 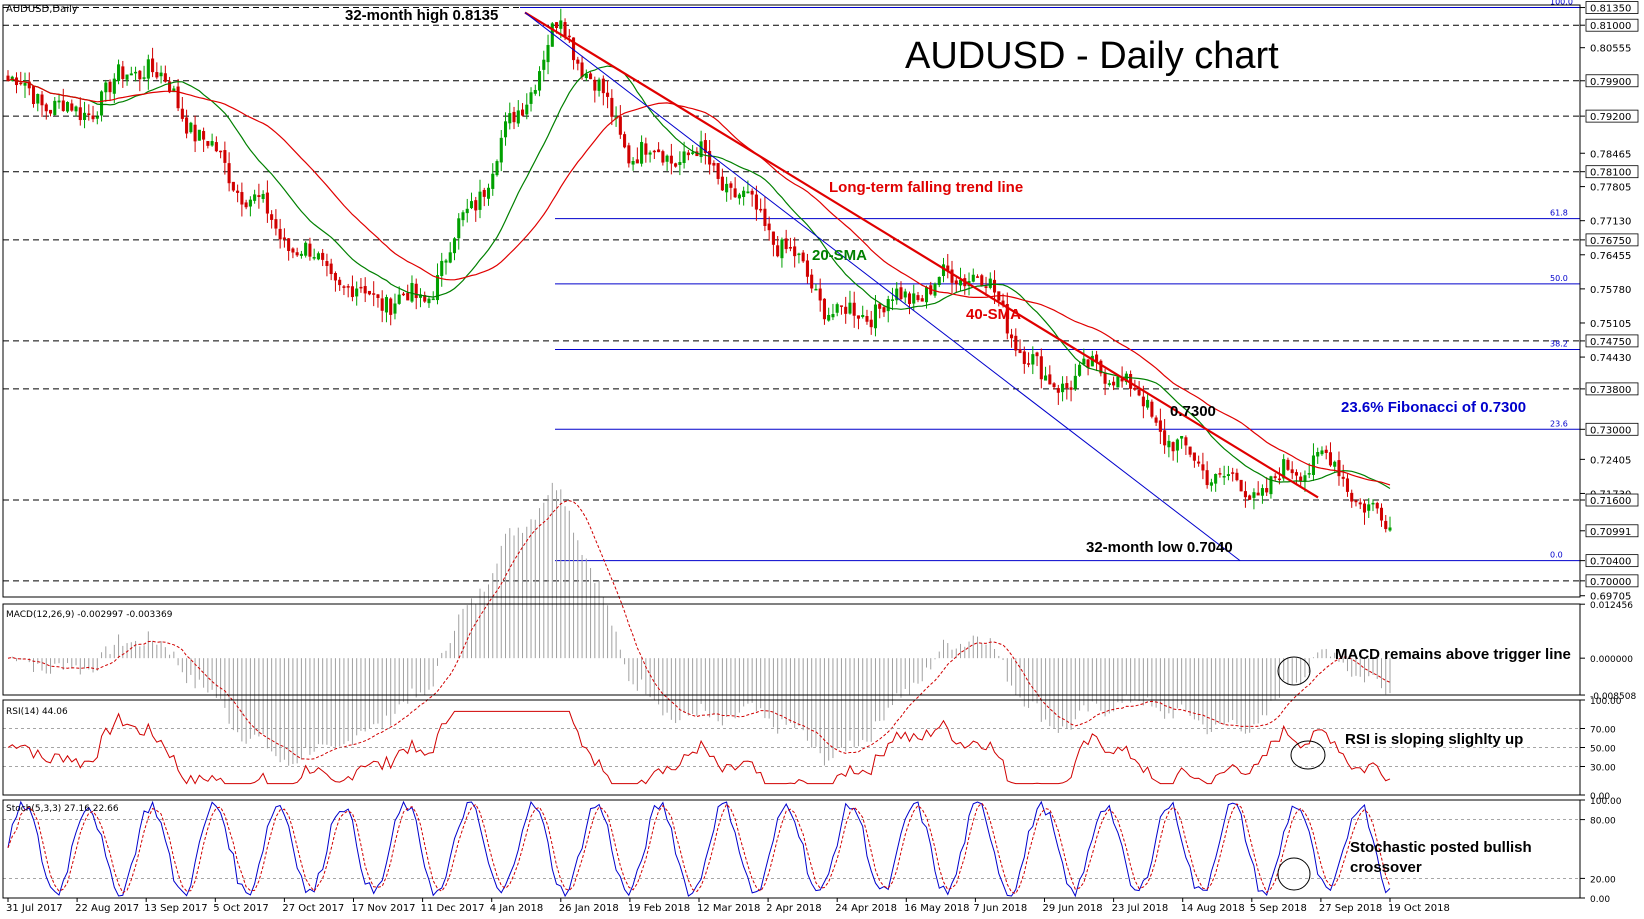 I want to click on fibonacci-label: 50.0, so click(x=1559, y=278).